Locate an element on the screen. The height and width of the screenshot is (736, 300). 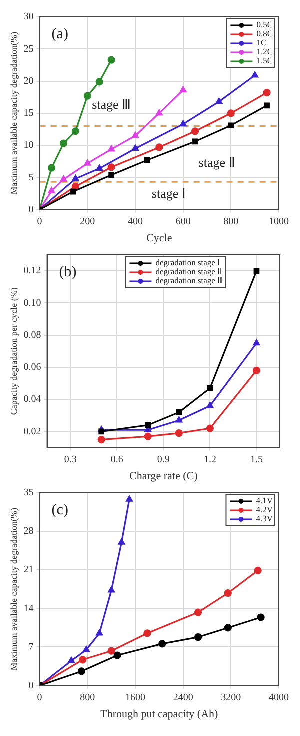
legend-label: 0.5C is located at coordinates (265, 25).